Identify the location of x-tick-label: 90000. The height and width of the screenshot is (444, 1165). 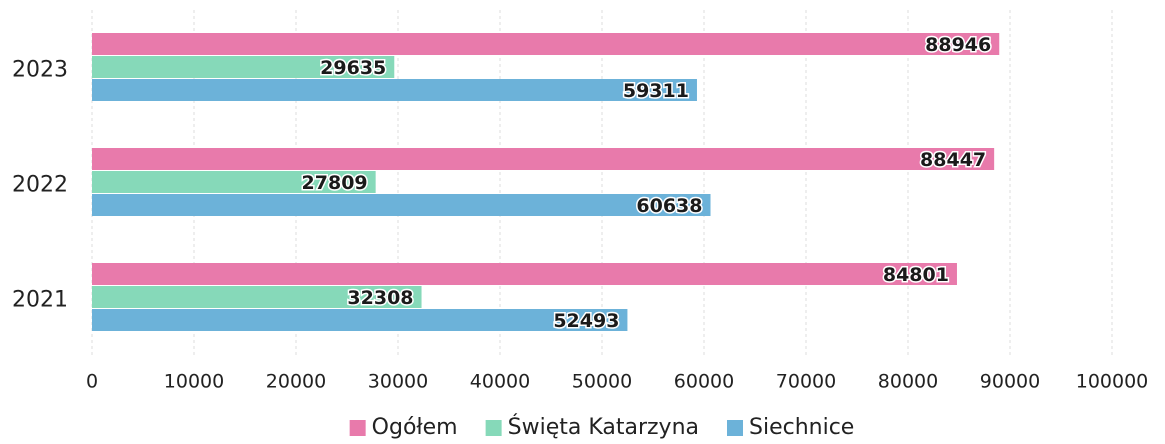
(1010, 382).